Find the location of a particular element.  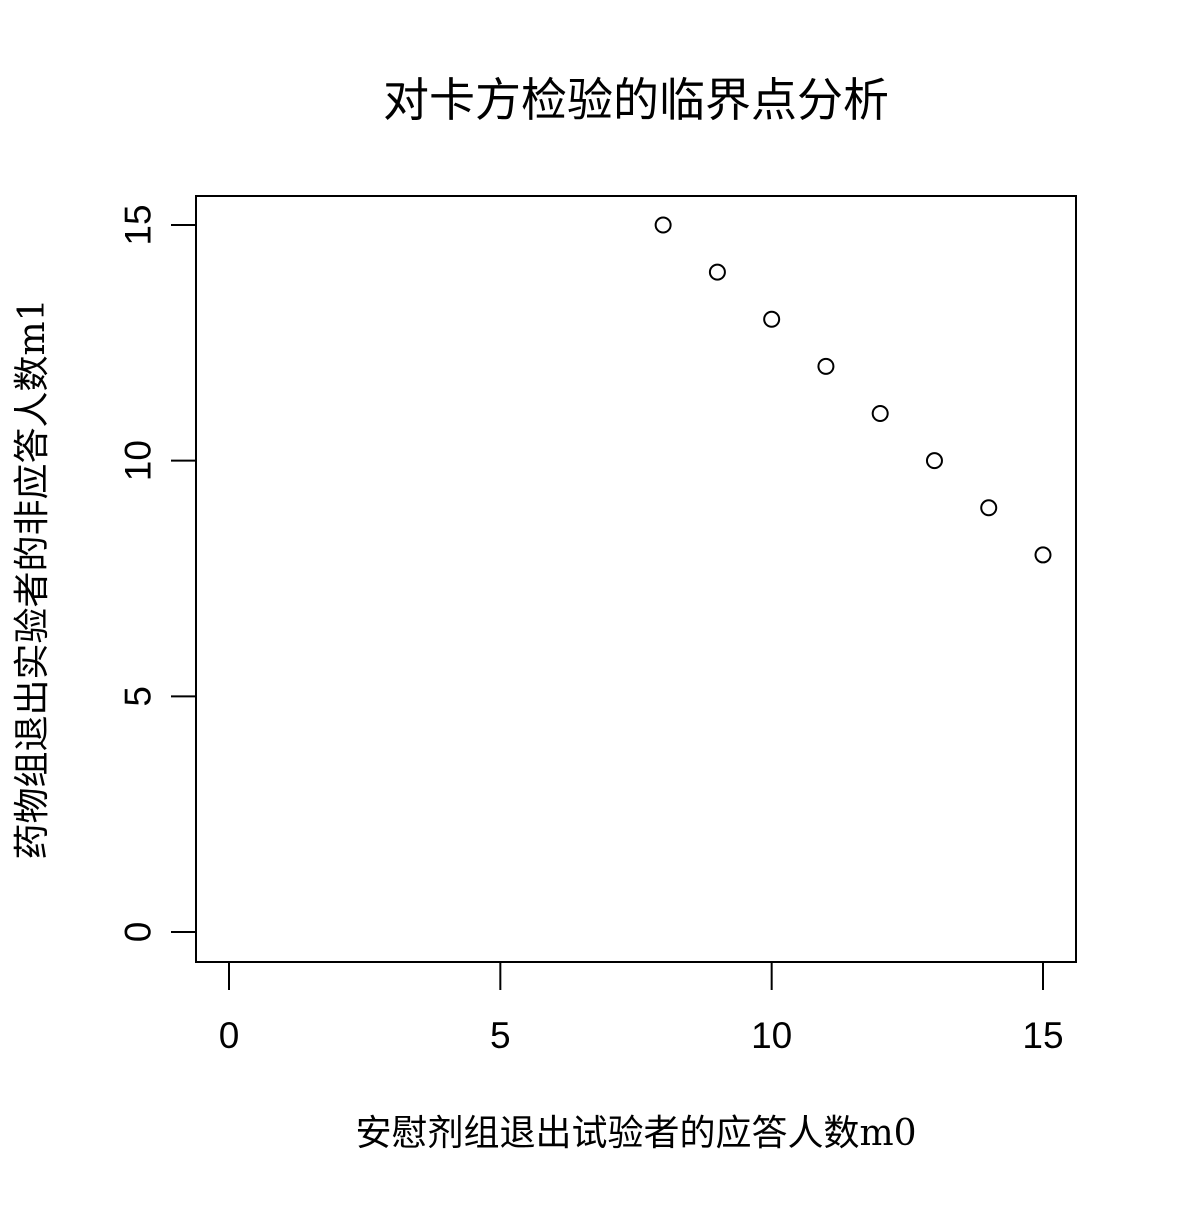

data-points is located at coordinates (853, 390).